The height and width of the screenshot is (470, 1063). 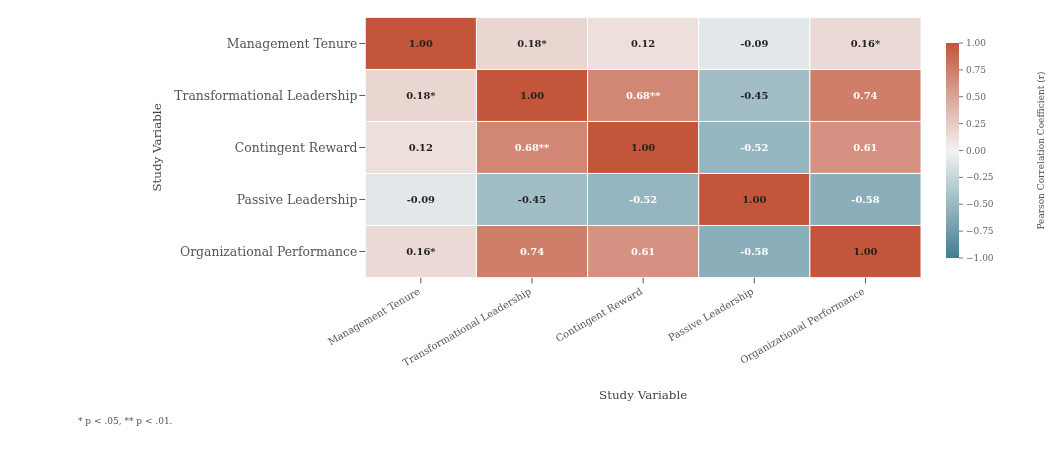 What do you see at coordinates (296, 147) in the screenshot?
I see `y-tick-label: Contingent Reward` at bounding box center [296, 147].